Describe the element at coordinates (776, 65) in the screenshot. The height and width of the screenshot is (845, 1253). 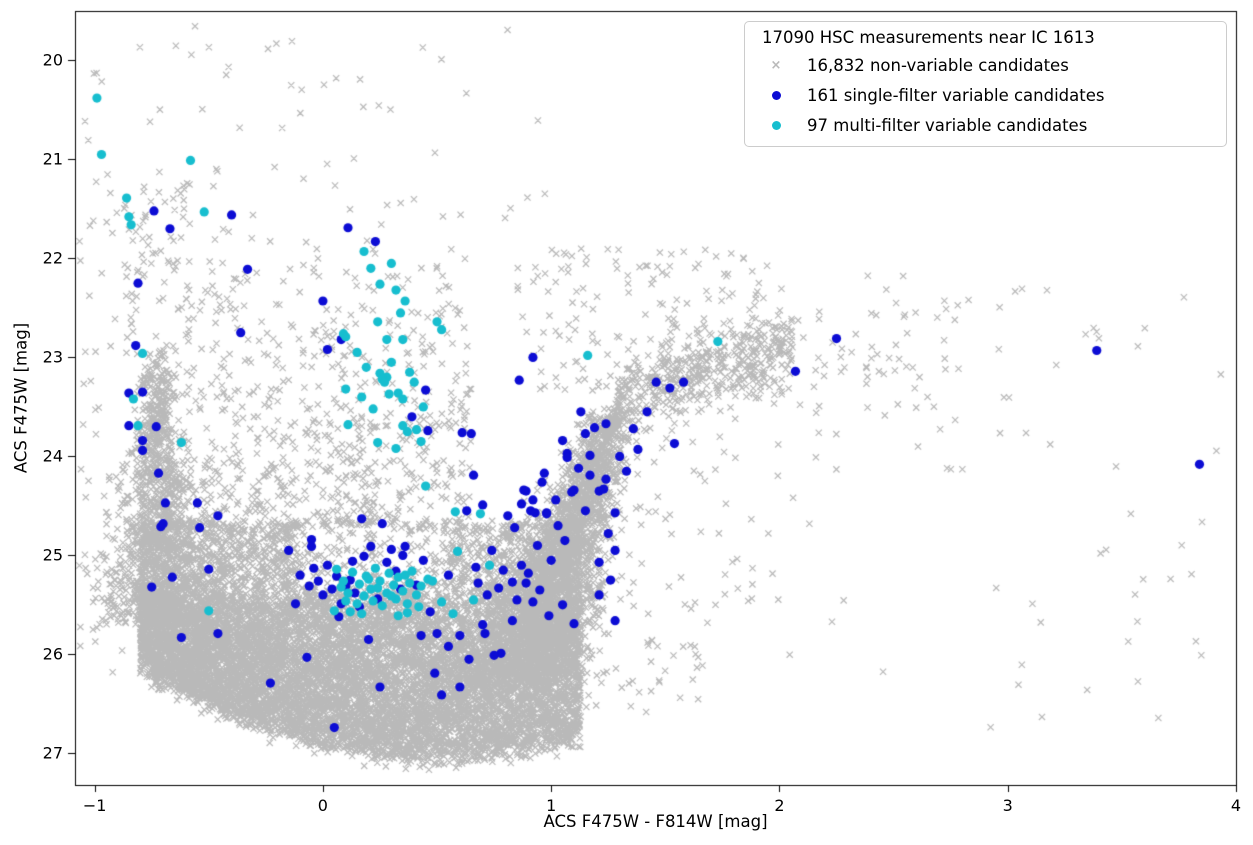
I see `x-marker-icon: ×` at that location.